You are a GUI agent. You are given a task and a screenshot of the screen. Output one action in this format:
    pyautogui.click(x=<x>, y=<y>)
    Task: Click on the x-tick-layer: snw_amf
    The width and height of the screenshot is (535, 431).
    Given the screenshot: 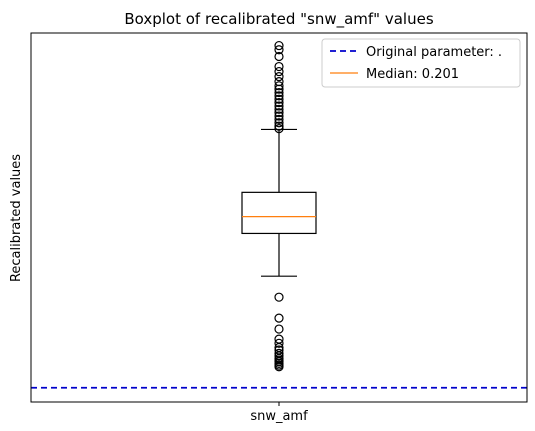 What is the action you would take?
    pyautogui.click(x=279, y=413)
    